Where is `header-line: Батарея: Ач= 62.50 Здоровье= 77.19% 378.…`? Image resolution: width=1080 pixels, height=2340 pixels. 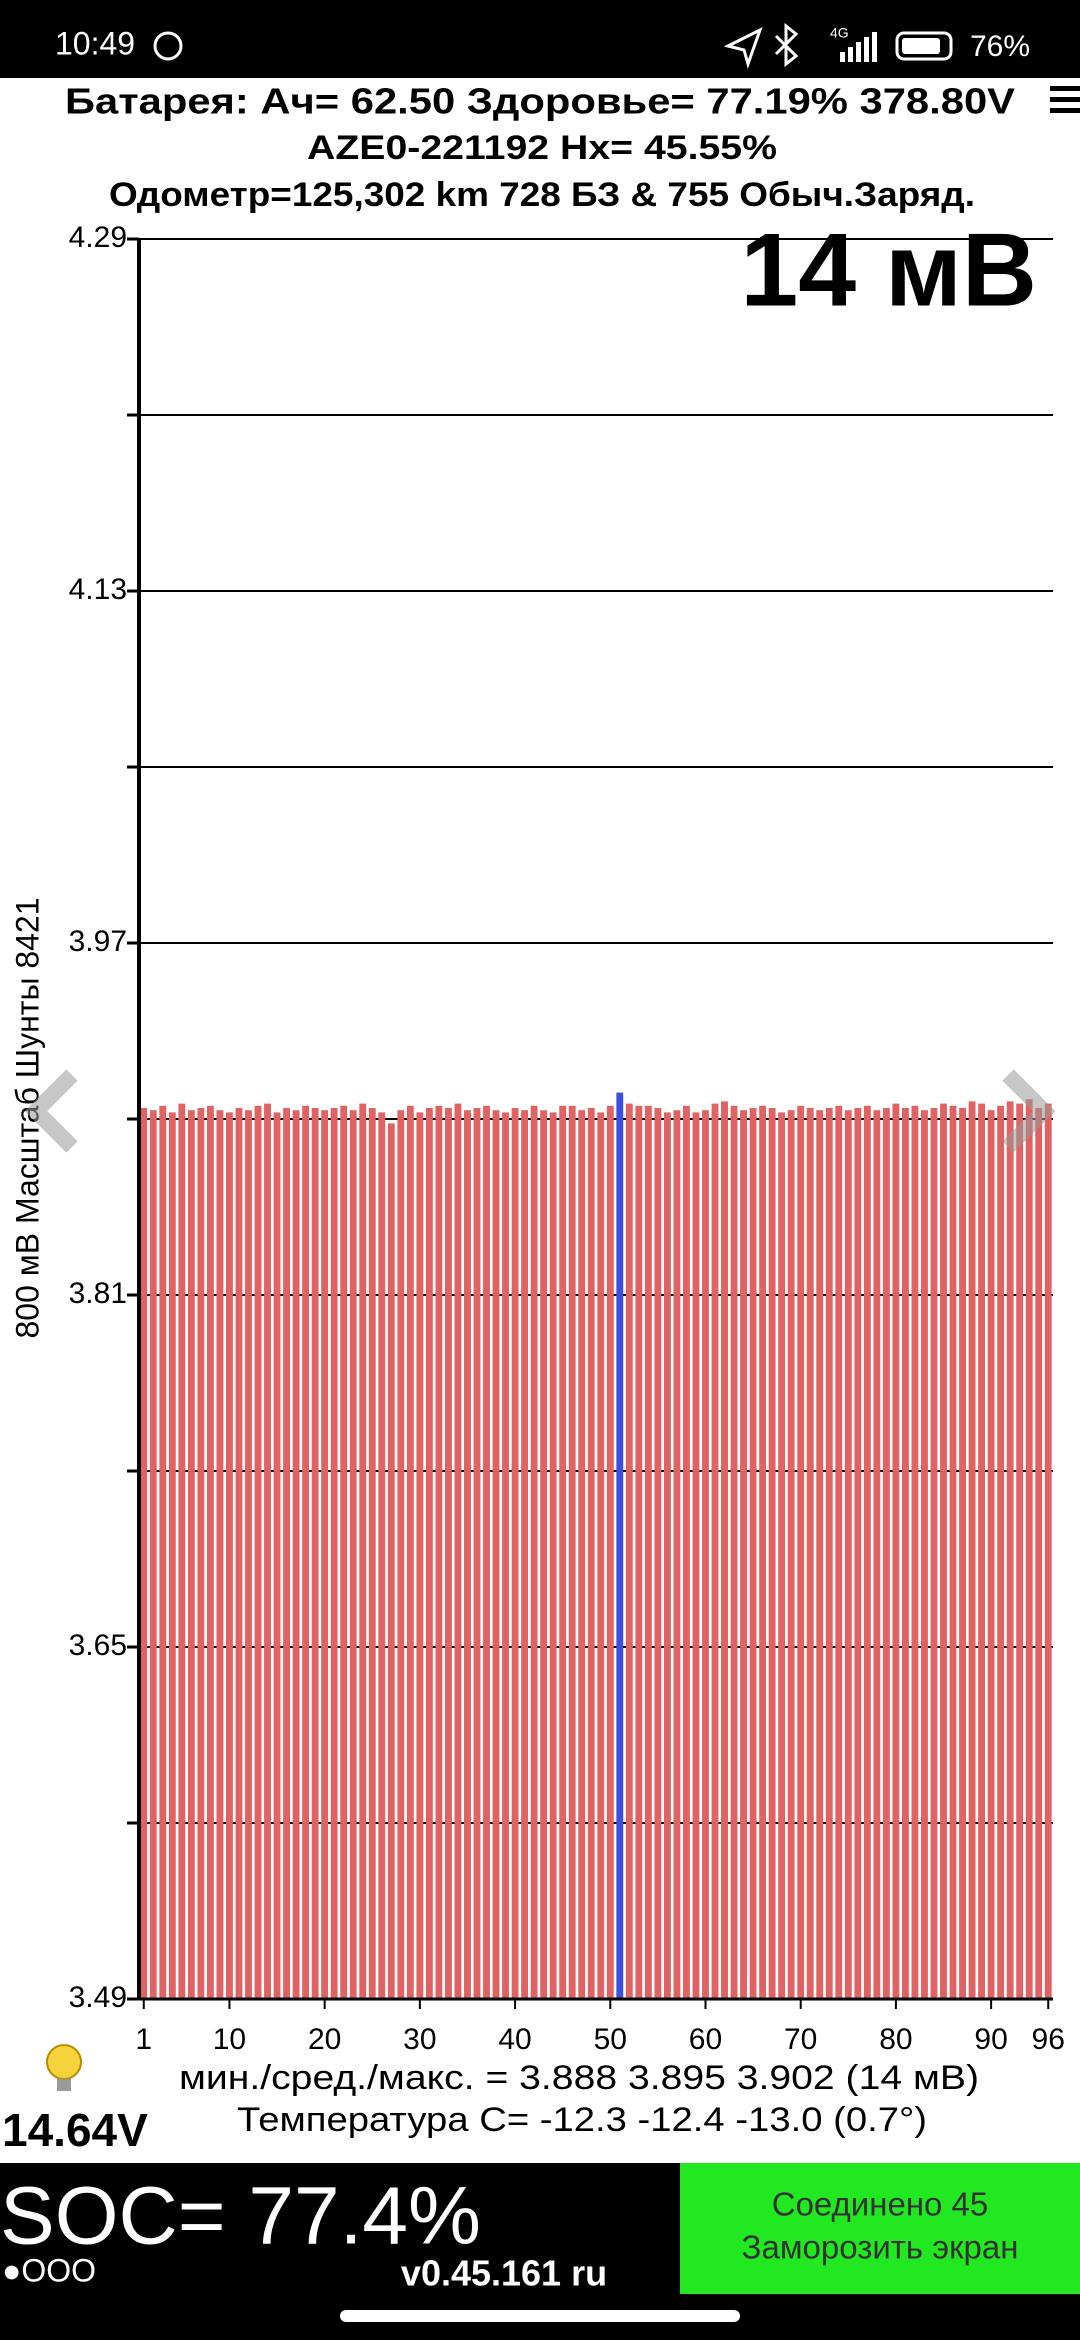
header-line: Батарея: Ач= 62.50 Здоровье= 77.19% 378.… is located at coordinates (540, 101).